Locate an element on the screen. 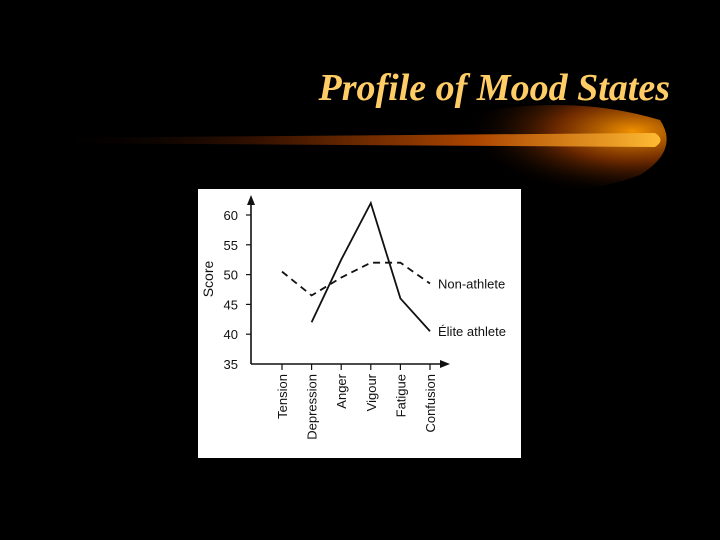 This screenshot has width=720, height=540. series-labels: Non-athlete Élite athlete is located at coordinates (472, 308).